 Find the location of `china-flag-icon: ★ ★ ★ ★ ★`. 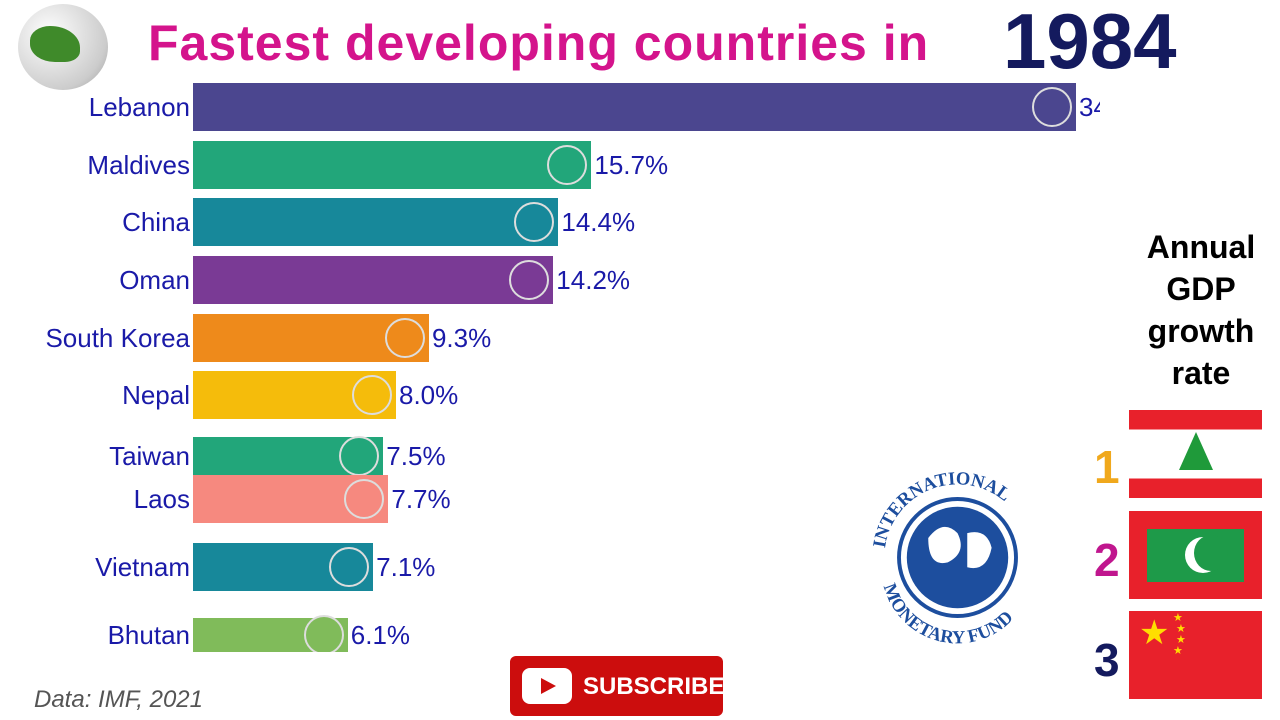

china-flag-icon: ★ ★ ★ ★ ★ is located at coordinates (1195, 655).